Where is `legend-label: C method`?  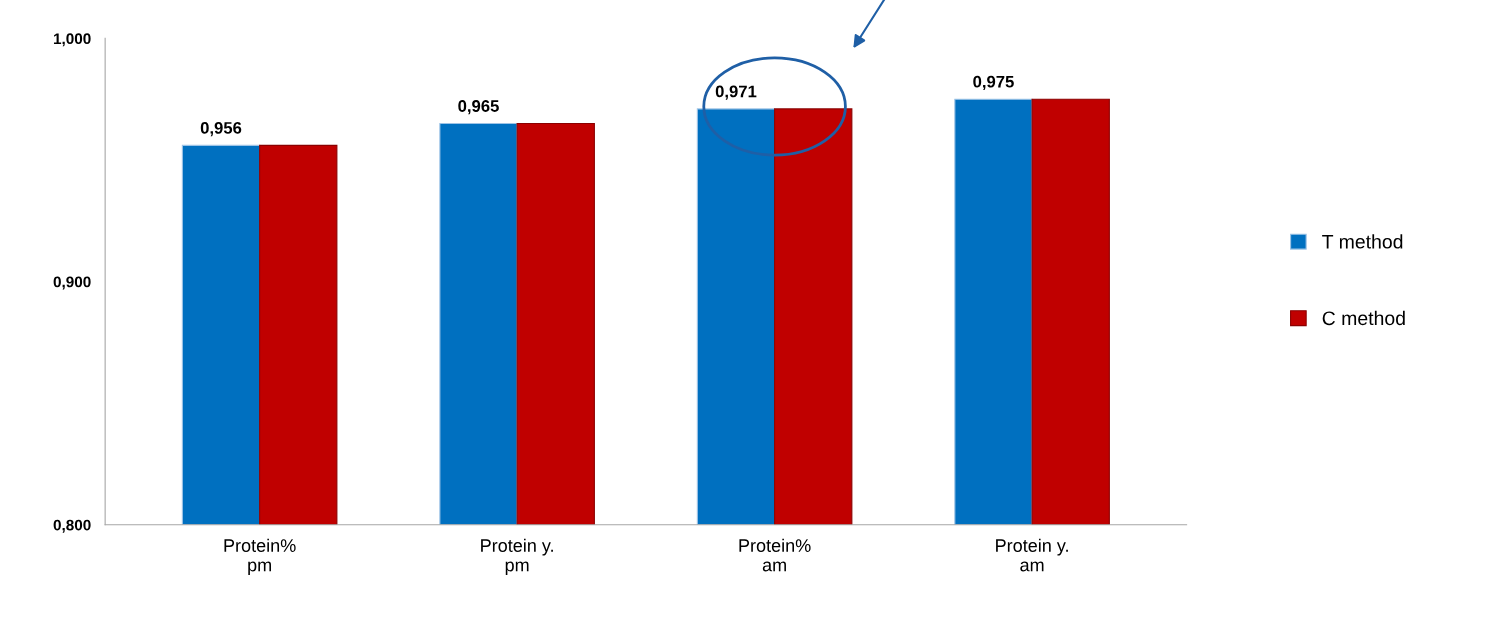
legend-label: C method is located at coordinates (1363, 318).